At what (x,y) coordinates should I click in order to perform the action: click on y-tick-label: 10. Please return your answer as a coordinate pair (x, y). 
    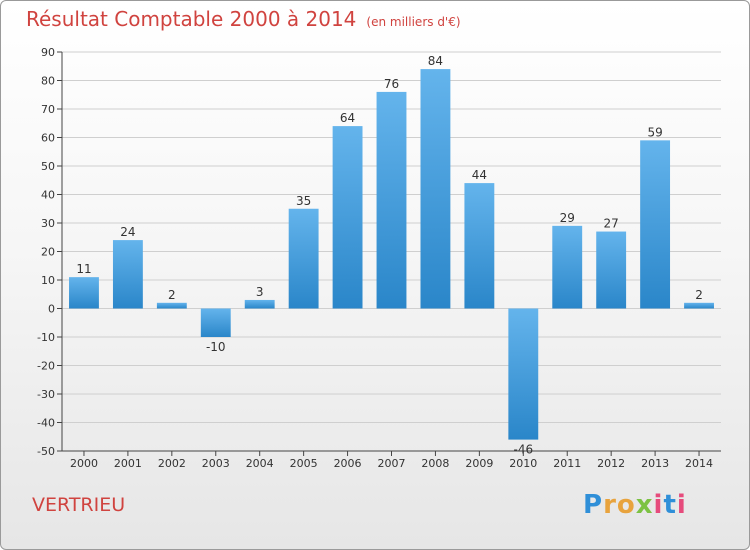
    Looking at the image, I should click on (48, 280).